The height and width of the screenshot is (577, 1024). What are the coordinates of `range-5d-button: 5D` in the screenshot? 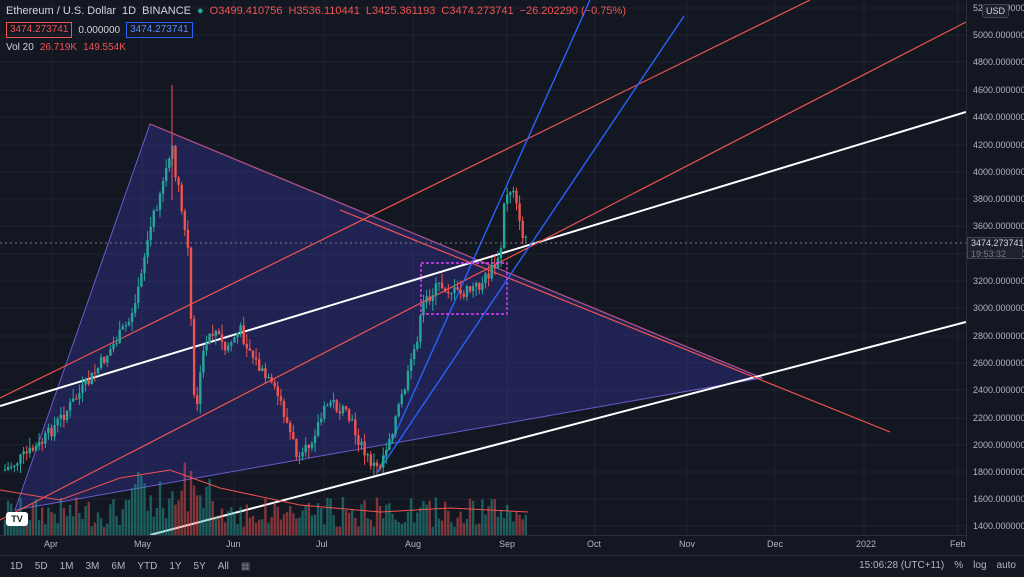 It's located at (41, 566).